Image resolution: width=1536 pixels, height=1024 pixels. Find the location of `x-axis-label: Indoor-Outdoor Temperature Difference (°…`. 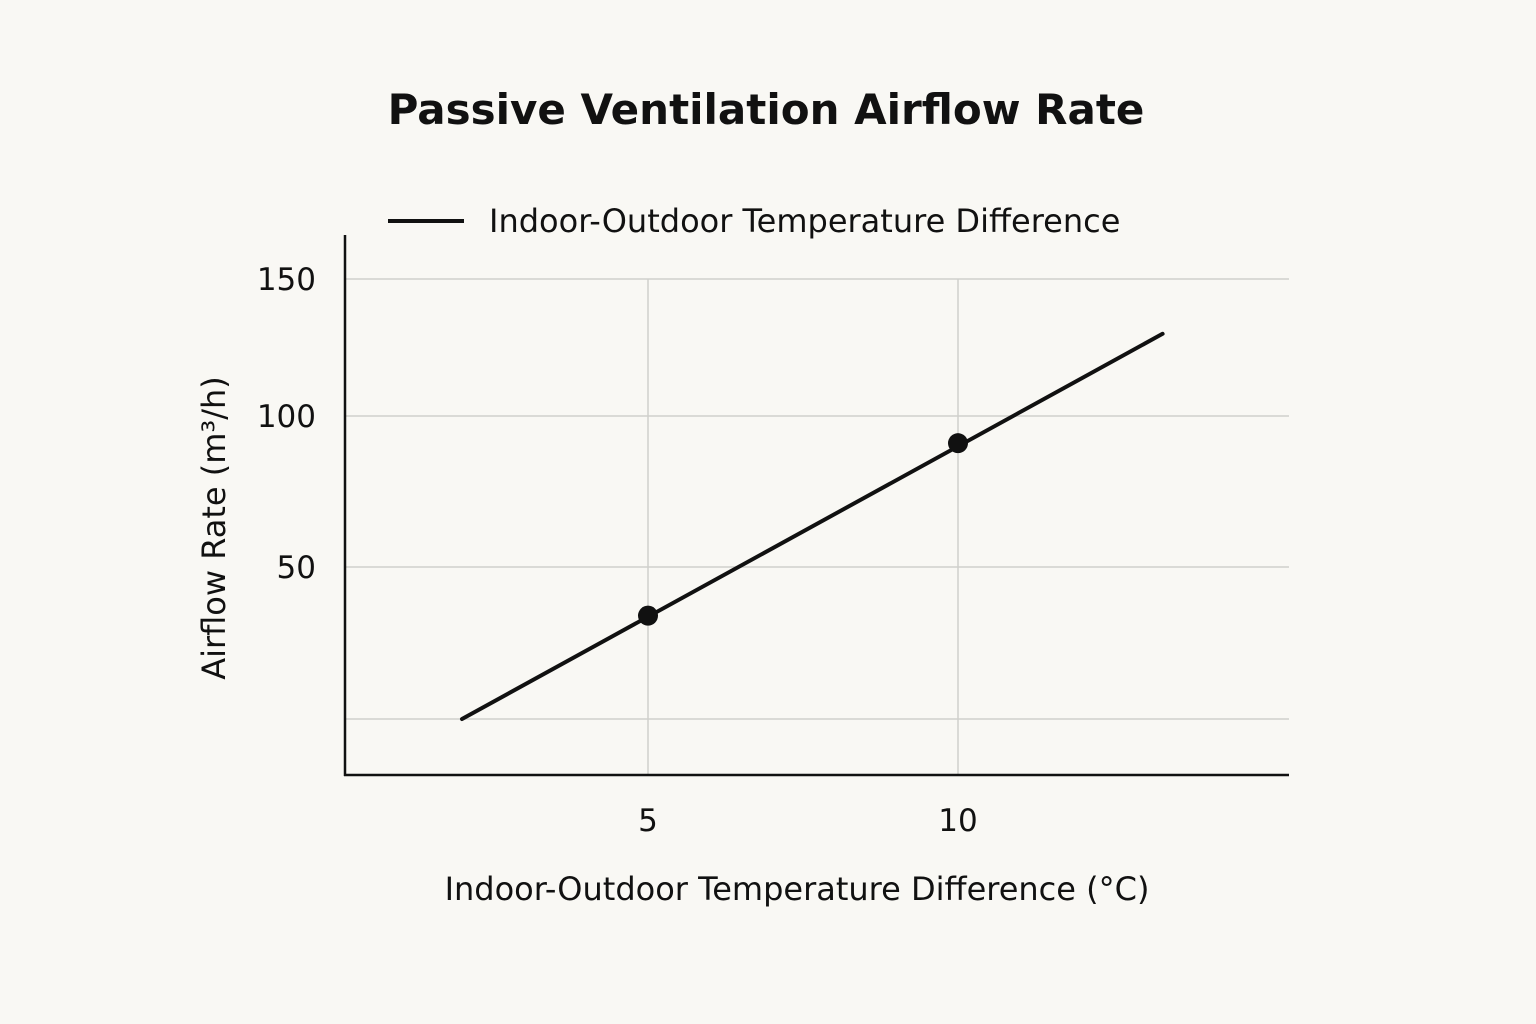

x-axis-label: Indoor-Outdoor Temperature Difference (°… is located at coordinates (797, 889).